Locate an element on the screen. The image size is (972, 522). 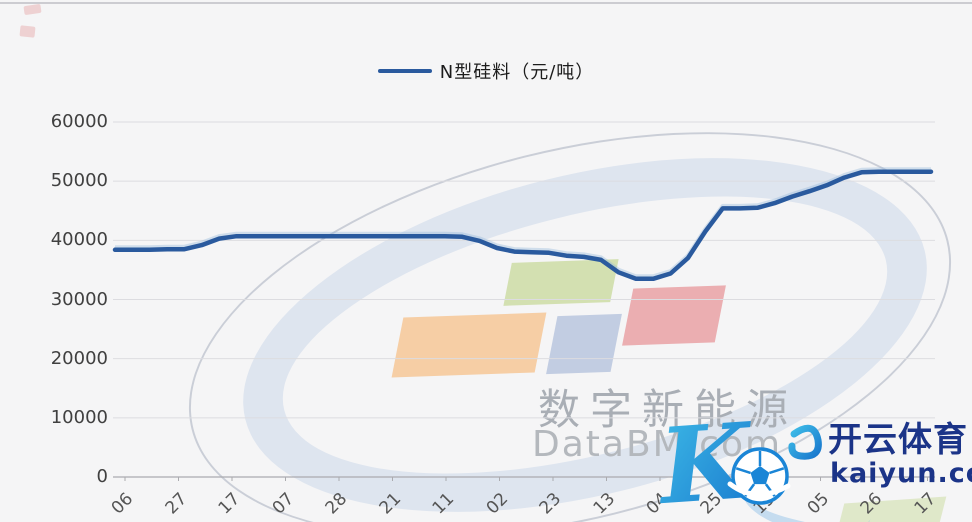
kaiyun-watermark-logo: K 开云体育 kaiyun.com is located at coordinates (814, 462).